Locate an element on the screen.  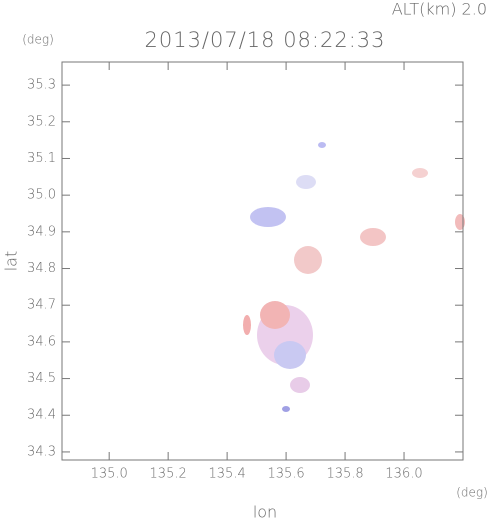
y-tick-label: 34.9 is located at coordinates (41, 231).